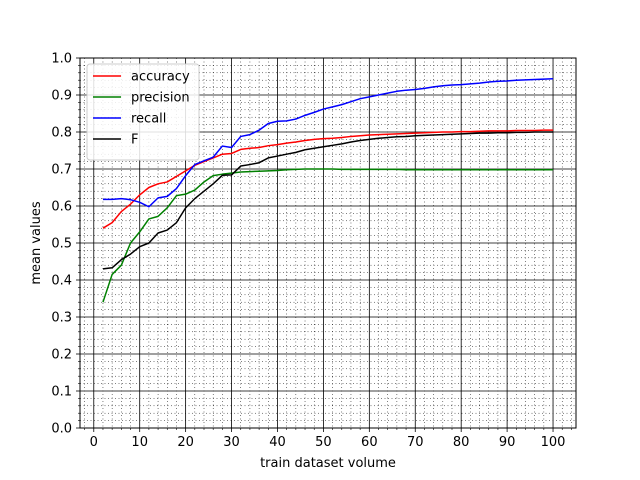 The width and height of the screenshot is (640, 480). What do you see at coordinates (323, 442) in the screenshot?
I see `x-tick-label: 50` at bounding box center [323, 442].